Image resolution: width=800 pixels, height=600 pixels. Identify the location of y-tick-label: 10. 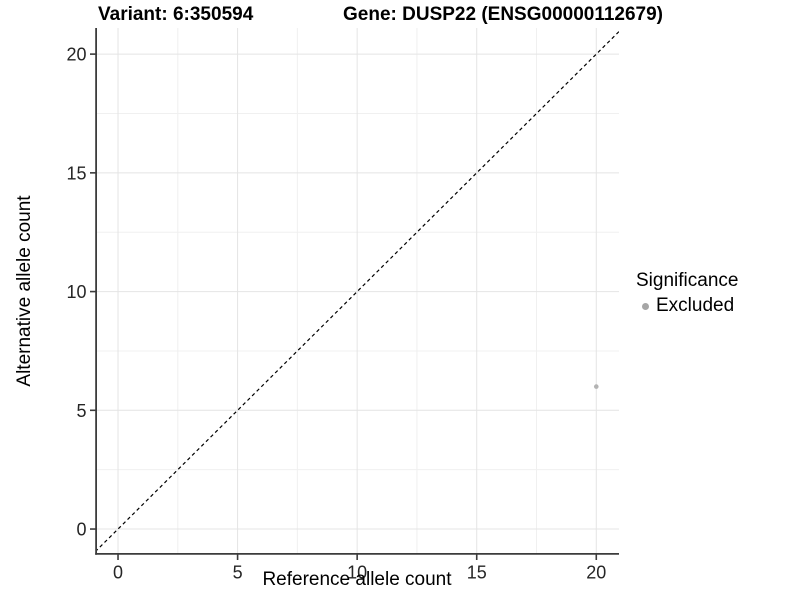
(76, 292).